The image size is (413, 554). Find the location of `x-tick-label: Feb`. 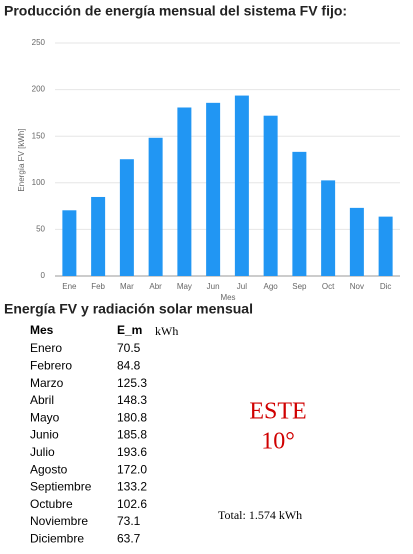

x-tick-label: Feb is located at coordinates (98, 286).